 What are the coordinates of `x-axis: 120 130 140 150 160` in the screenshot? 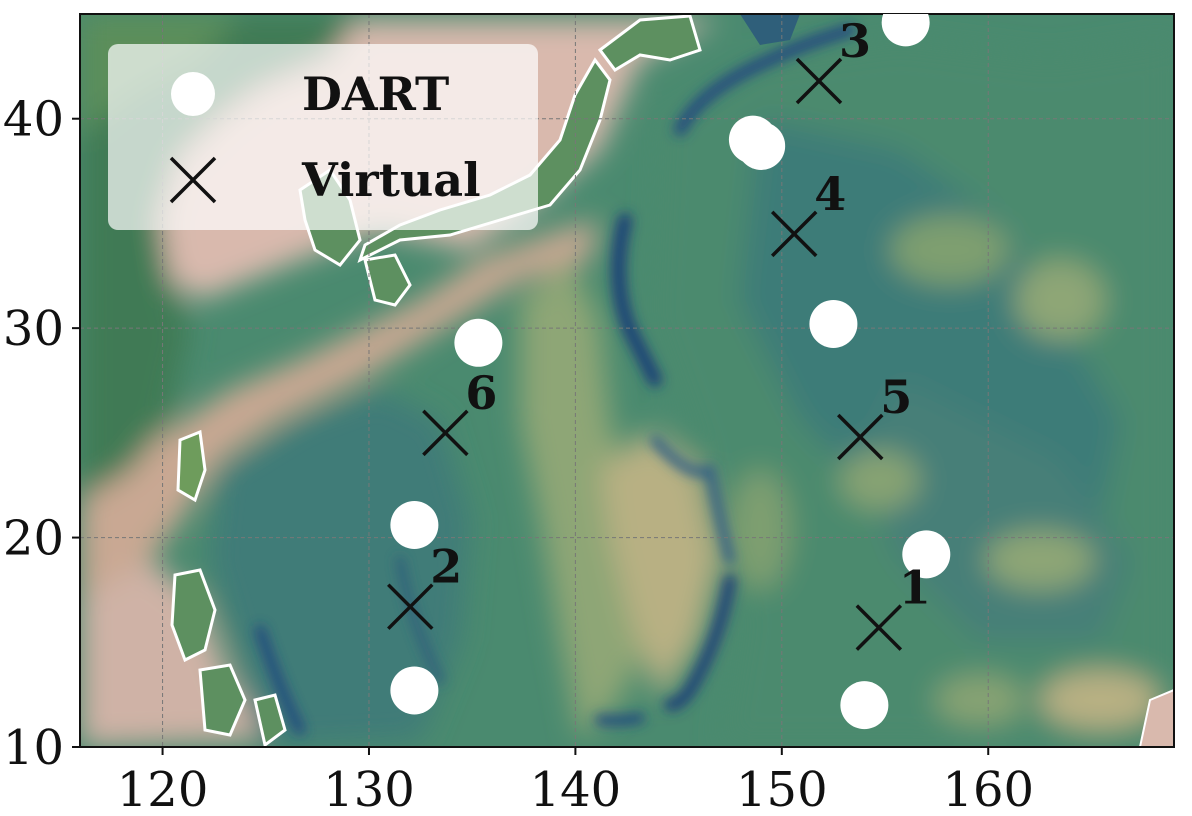 It's located at (575, 781).